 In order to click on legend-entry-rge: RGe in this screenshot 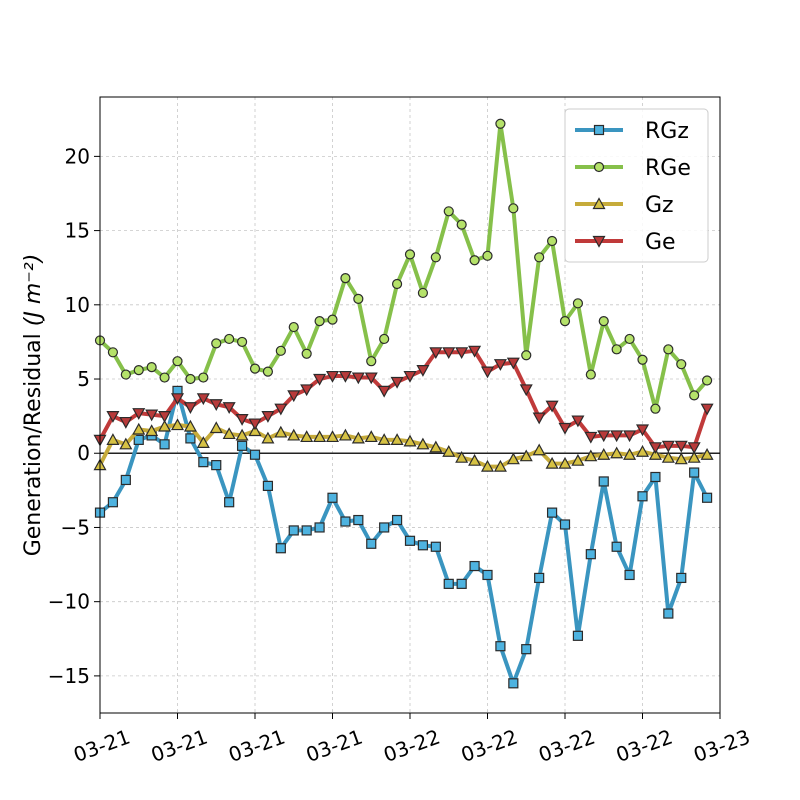, I will do `click(633, 168)`.